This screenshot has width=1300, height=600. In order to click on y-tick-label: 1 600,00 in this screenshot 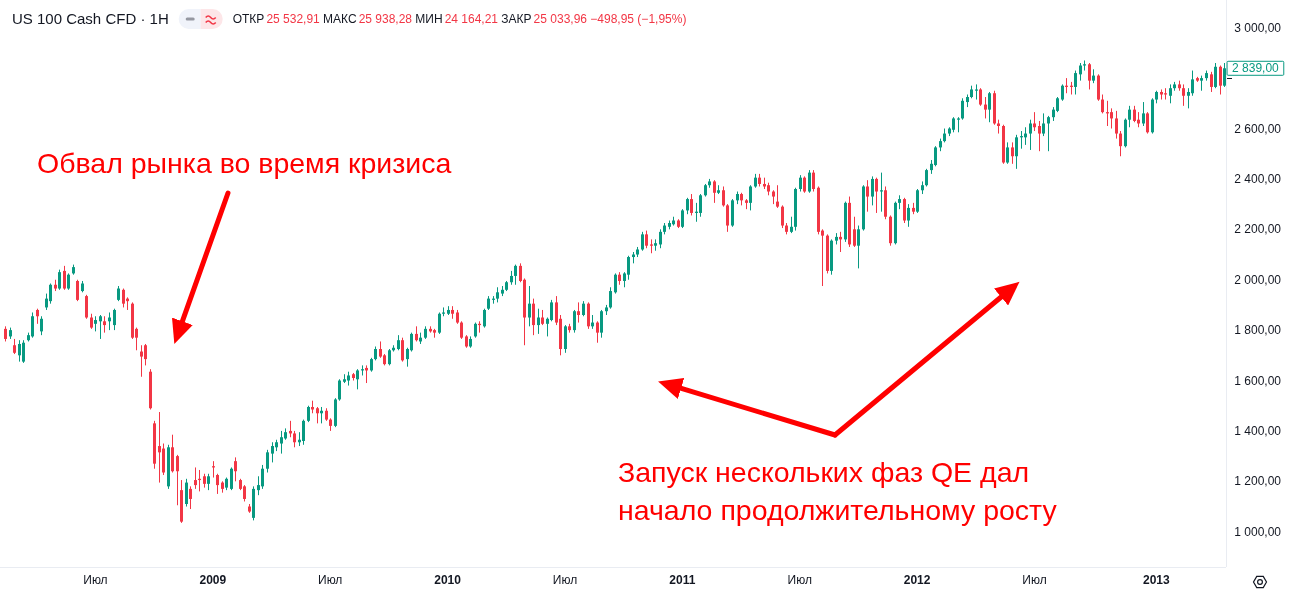, I will do `click(1258, 380)`.